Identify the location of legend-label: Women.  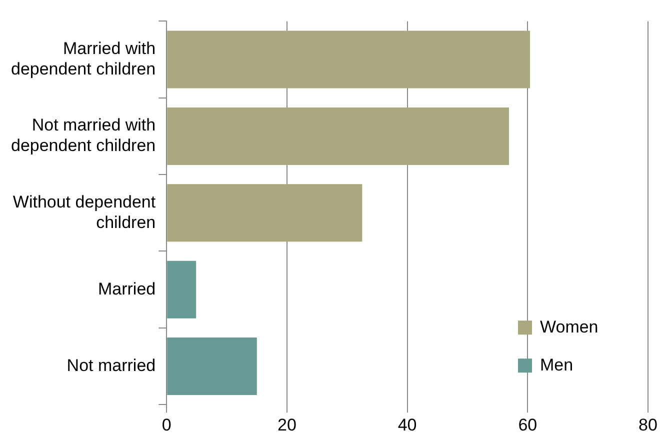
(569, 326).